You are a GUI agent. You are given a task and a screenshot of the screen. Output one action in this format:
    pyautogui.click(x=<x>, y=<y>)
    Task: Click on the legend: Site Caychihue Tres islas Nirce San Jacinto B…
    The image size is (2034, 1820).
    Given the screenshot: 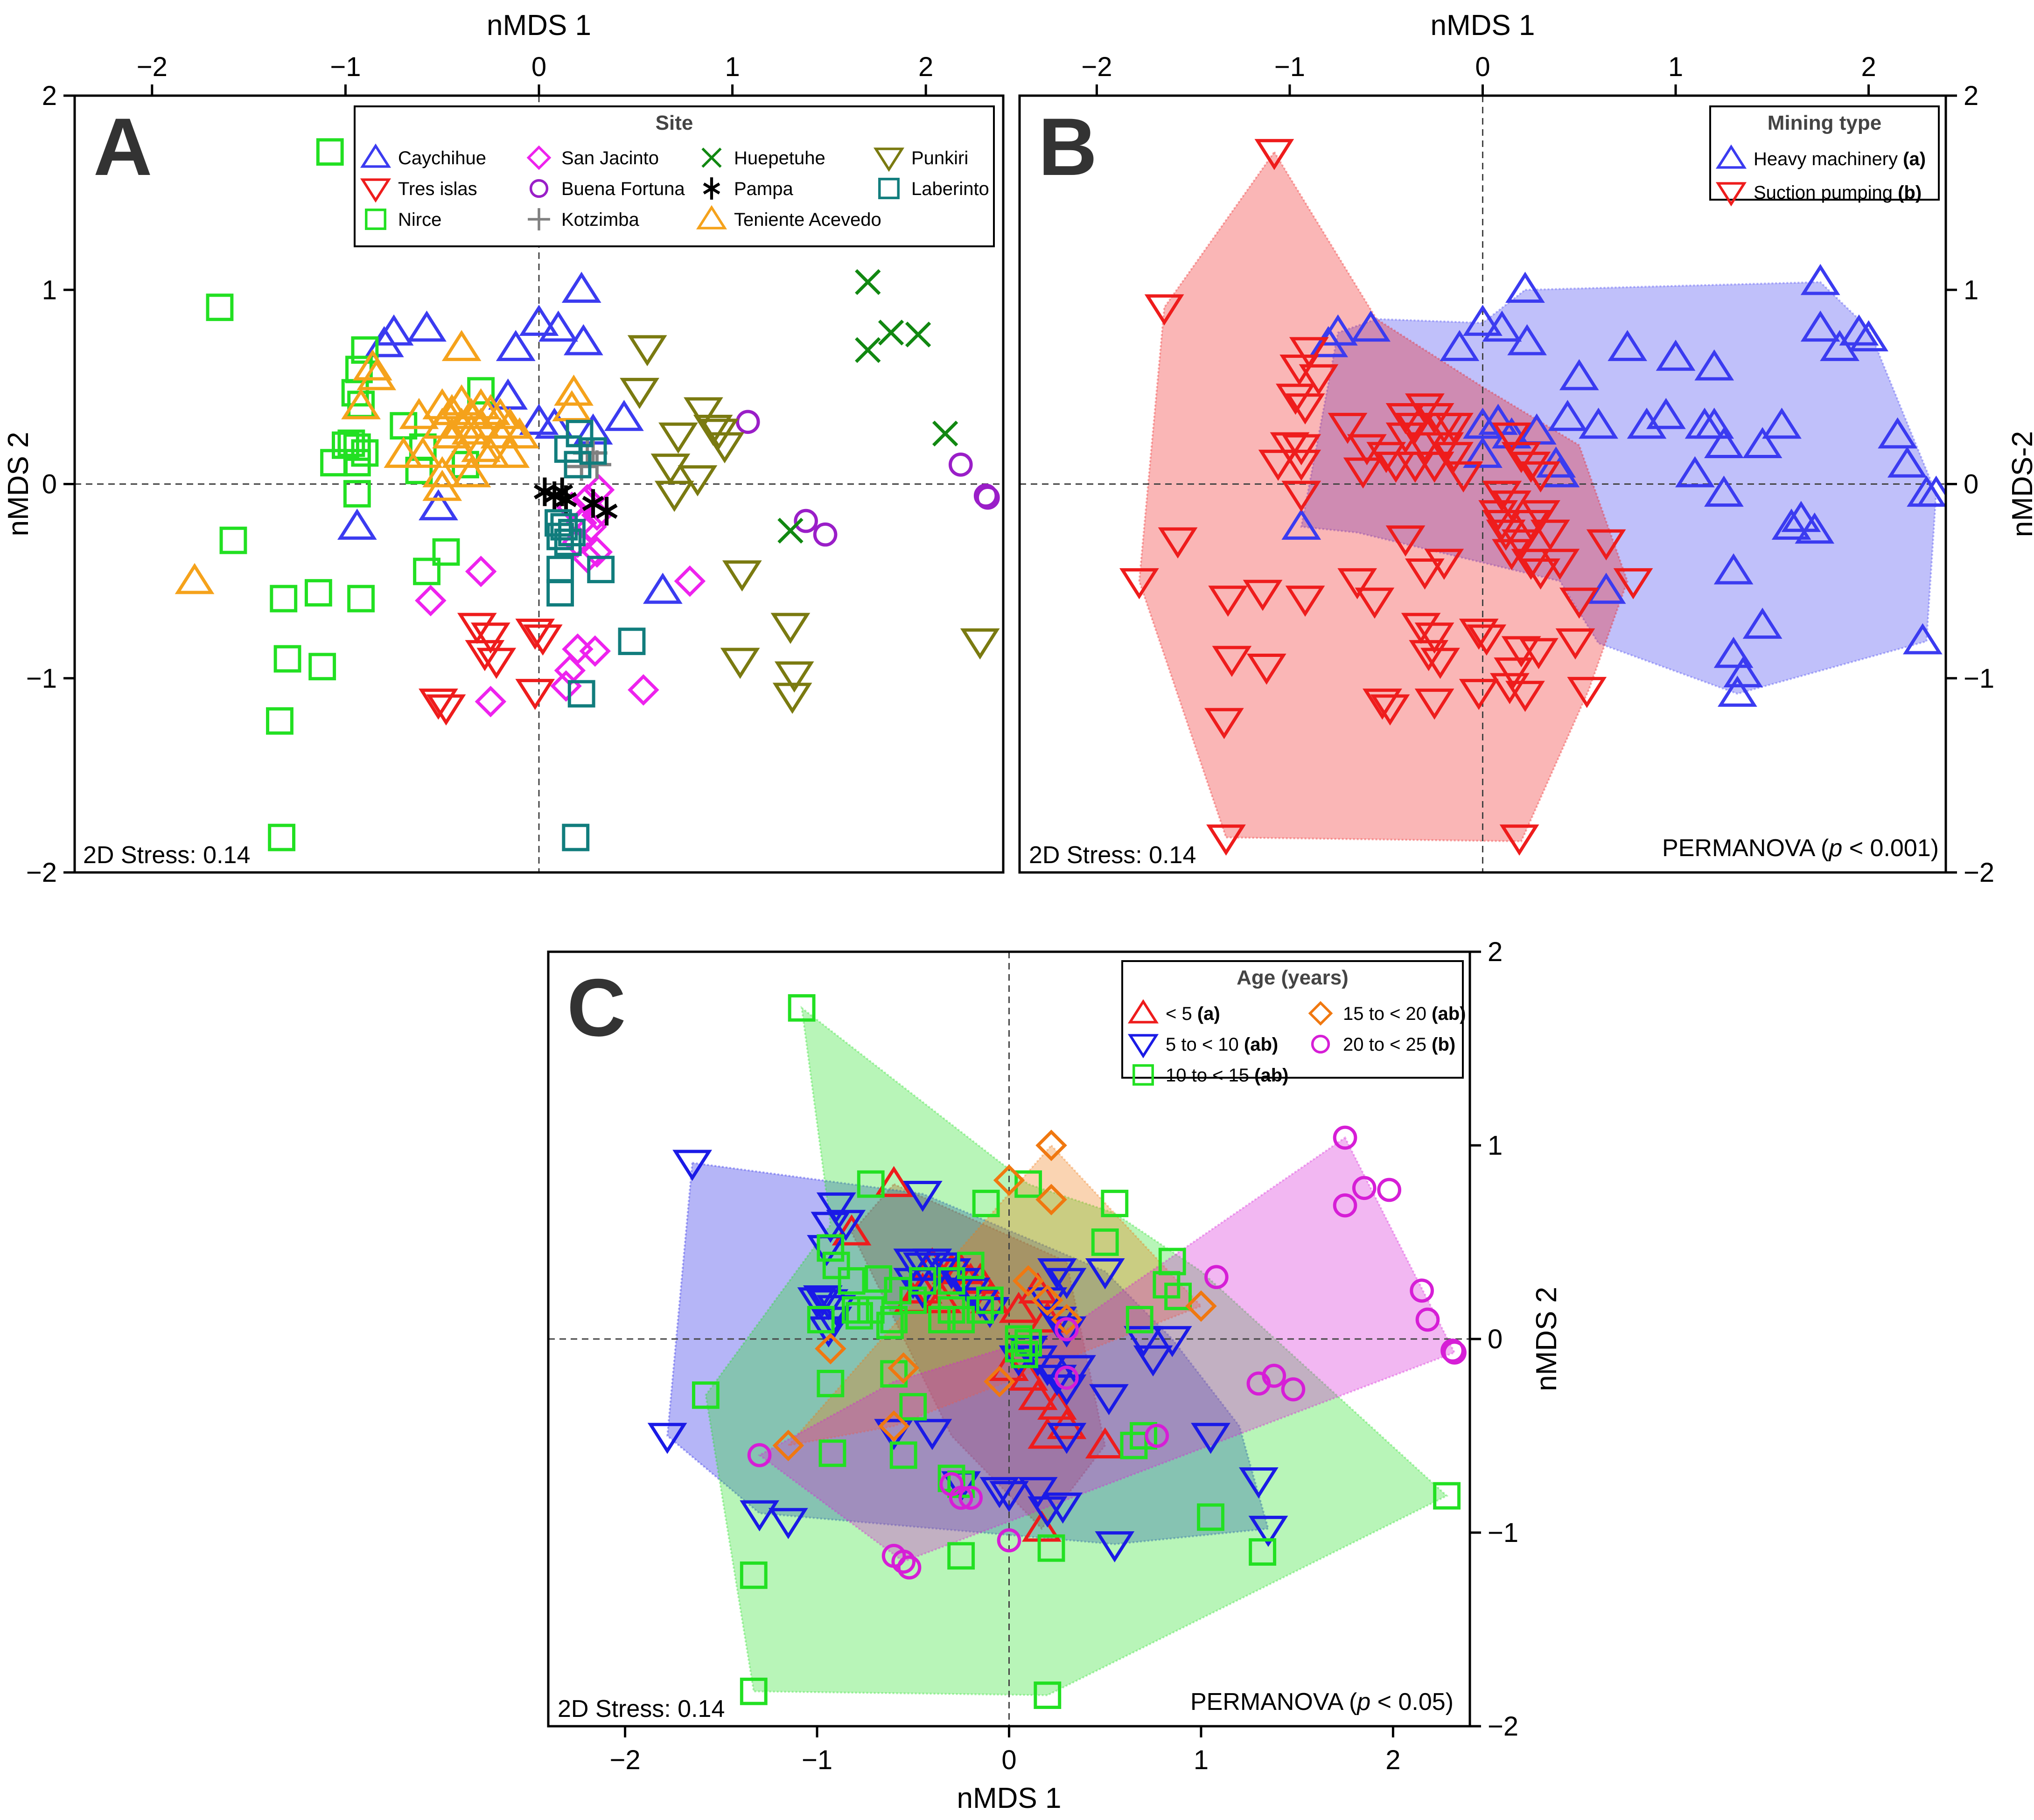 What is the action you would take?
    pyautogui.click(x=674, y=176)
    